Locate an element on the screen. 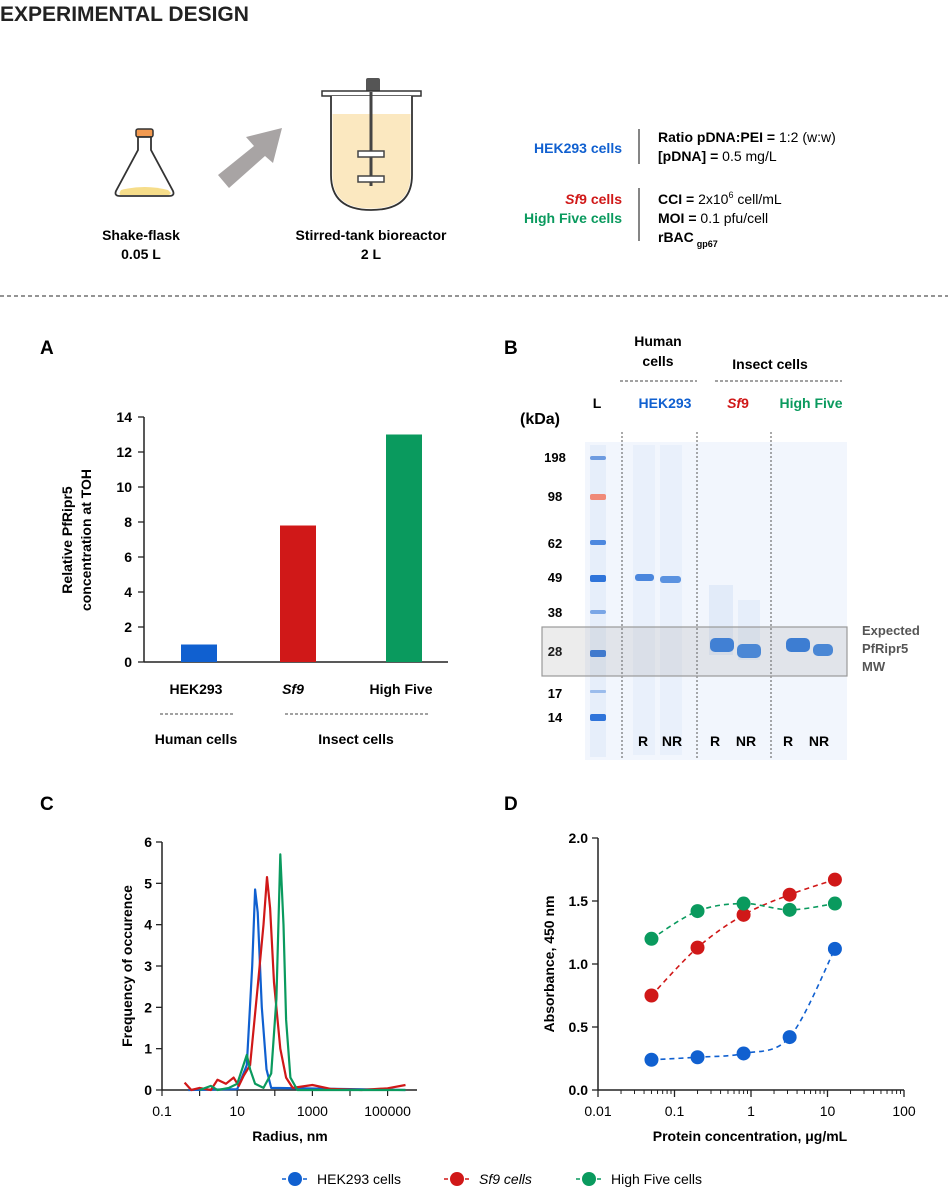 The width and height of the screenshot is (948, 1195). panel-b-letter: B is located at coordinates (511, 348).